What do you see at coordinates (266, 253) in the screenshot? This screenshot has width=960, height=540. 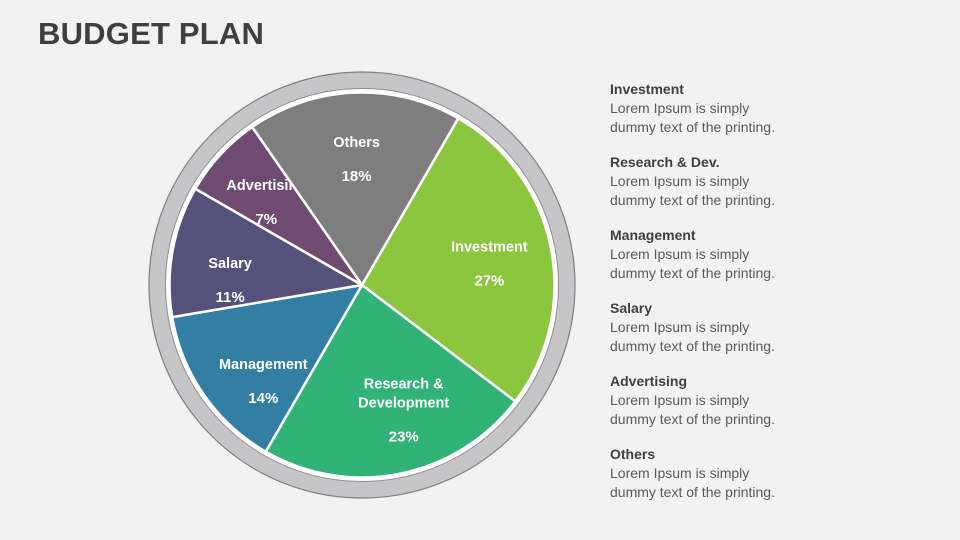 I see `pie-slice-salary` at bounding box center [266, 253].